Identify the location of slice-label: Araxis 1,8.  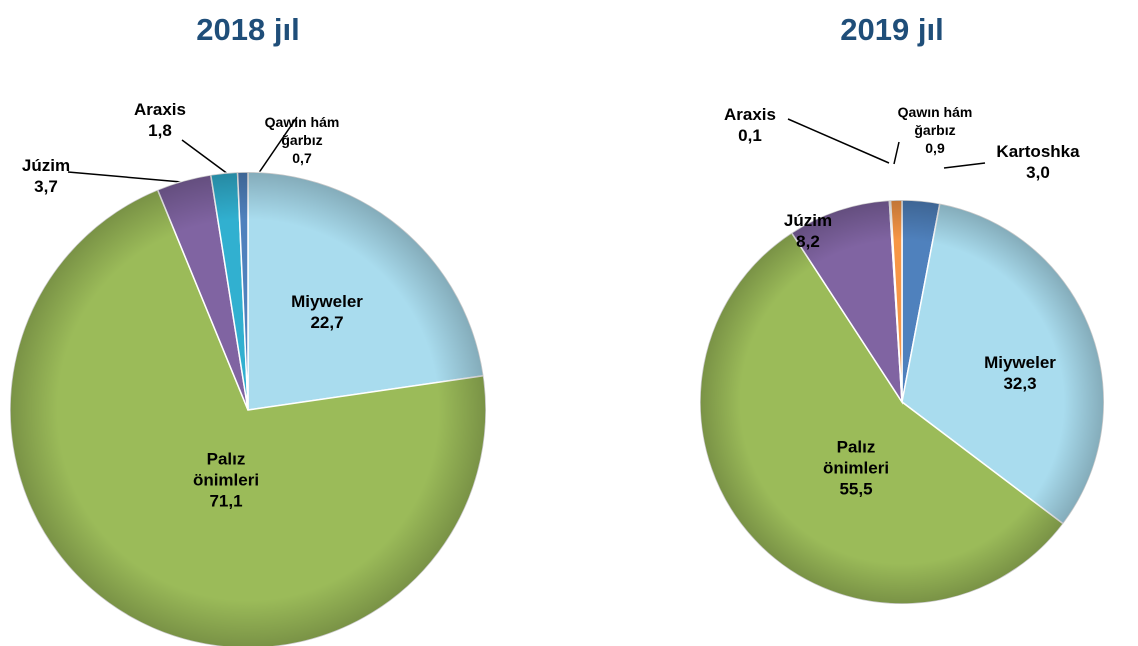
(160, 120).